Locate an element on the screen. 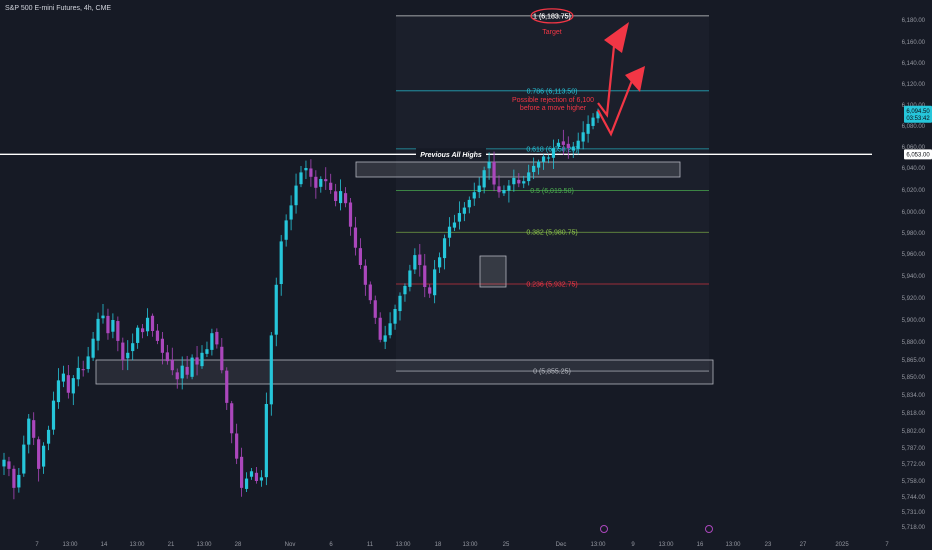 The height and width of the screenshot is (550, 932). price-tick-label: 5,865.00 is located at coordinates (914, 361).